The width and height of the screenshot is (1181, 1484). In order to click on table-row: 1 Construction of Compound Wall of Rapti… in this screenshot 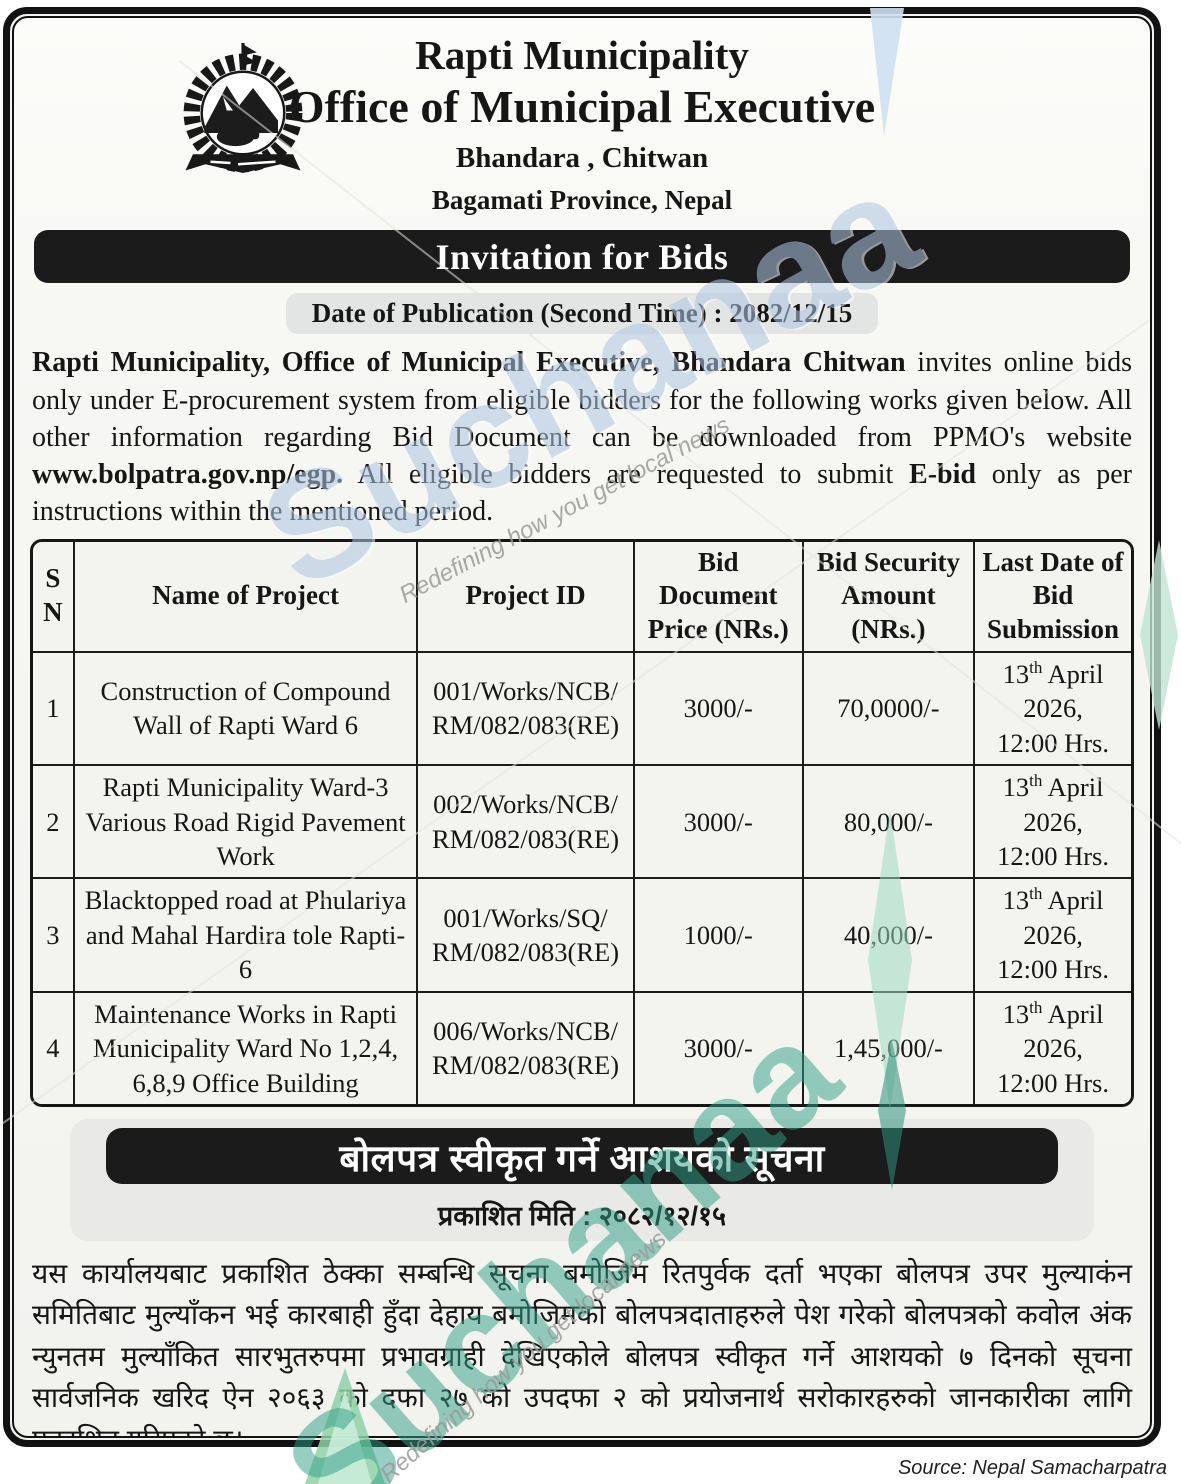, I will do `click(582, 709)`.